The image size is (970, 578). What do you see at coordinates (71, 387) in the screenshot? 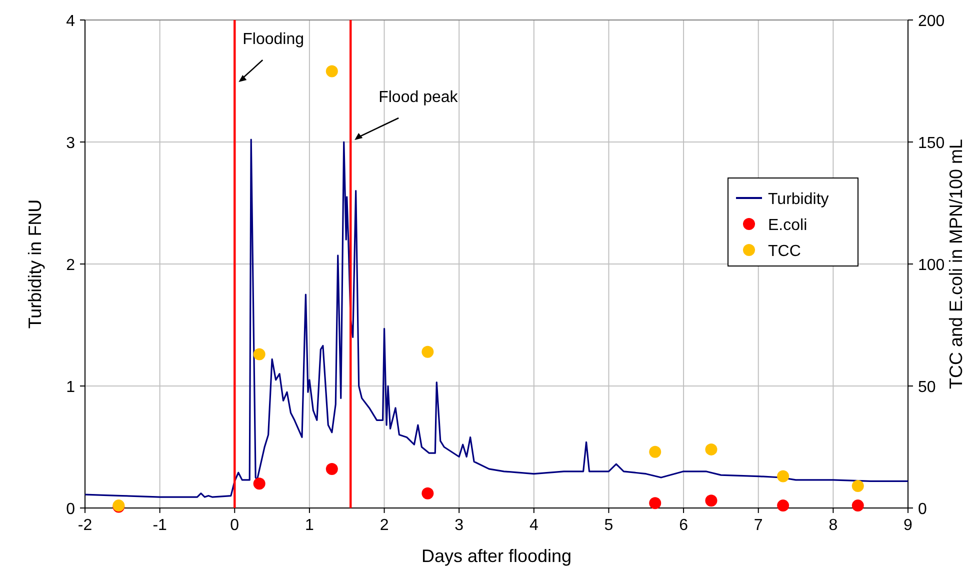
I see `y-tick-label: 1` at bounding box center [71, 387].